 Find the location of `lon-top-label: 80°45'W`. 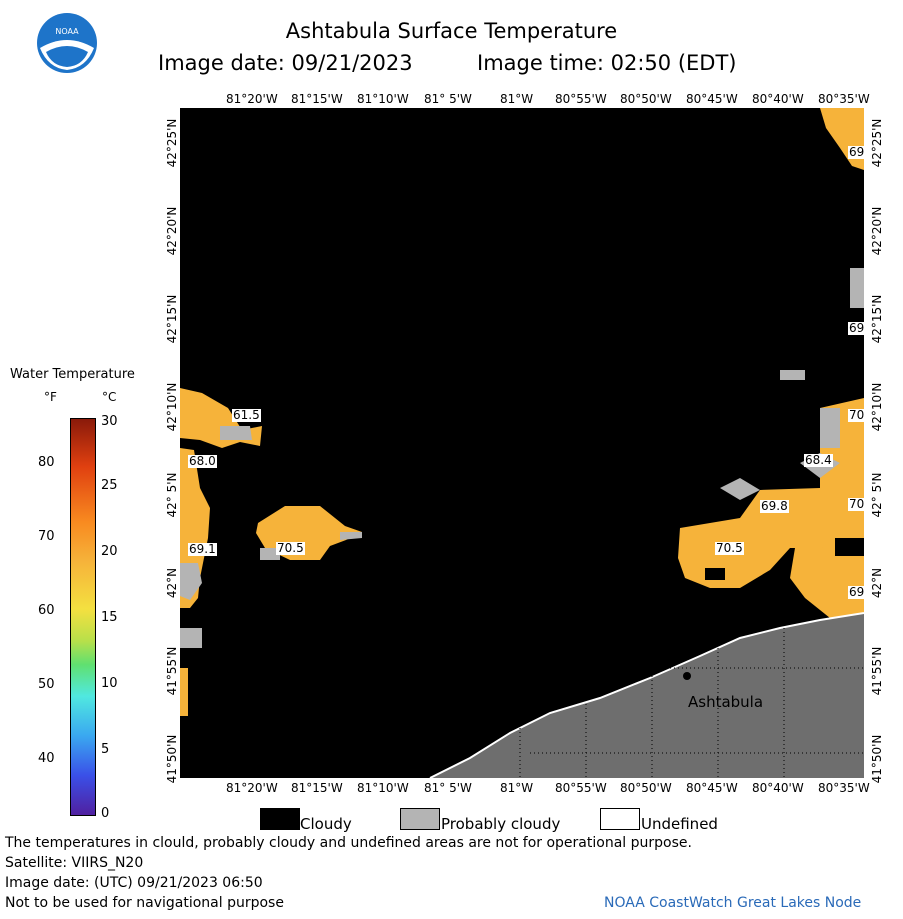

lon-top-label: 80°45'W is located at coordinates (712, 99).